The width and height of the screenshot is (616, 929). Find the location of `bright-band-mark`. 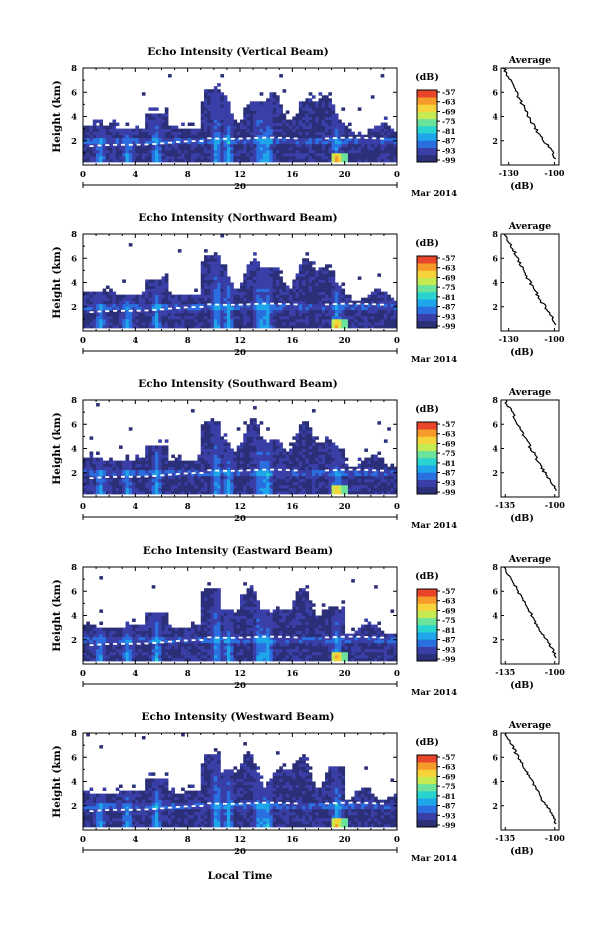

bright-band-mark is located at coordinates (248, 304).